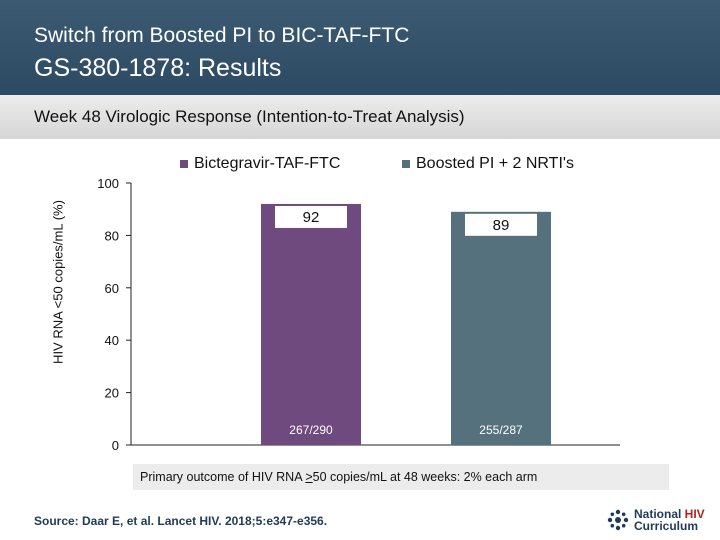 The height and width of the screenshot is (540, 720). What do you see at coordinates (659, 514) in the screenshot?
I see `logo-national: National` at bounding box center [659, 514].